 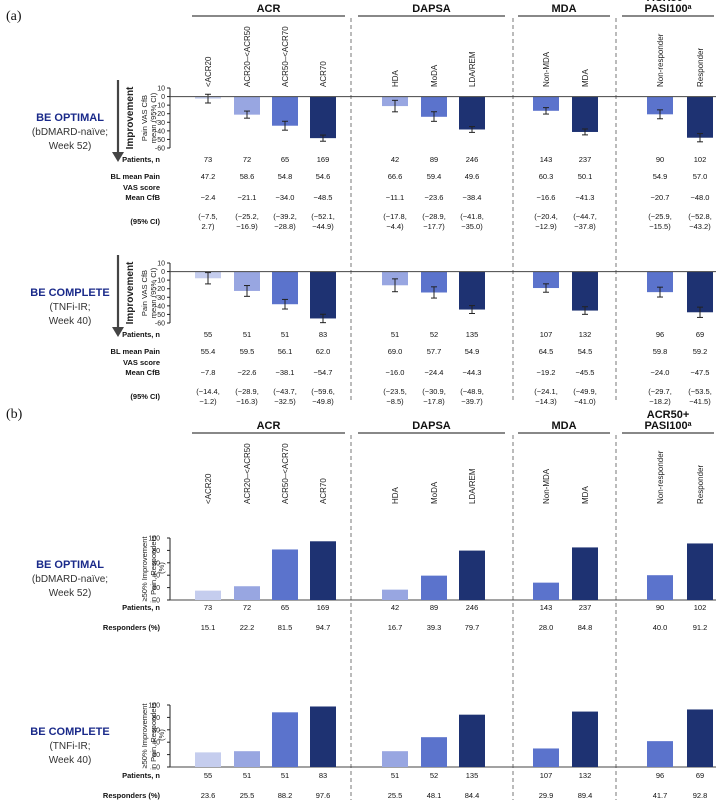 I want to click on y-axis-title: (%), so click(x=161, y=735).